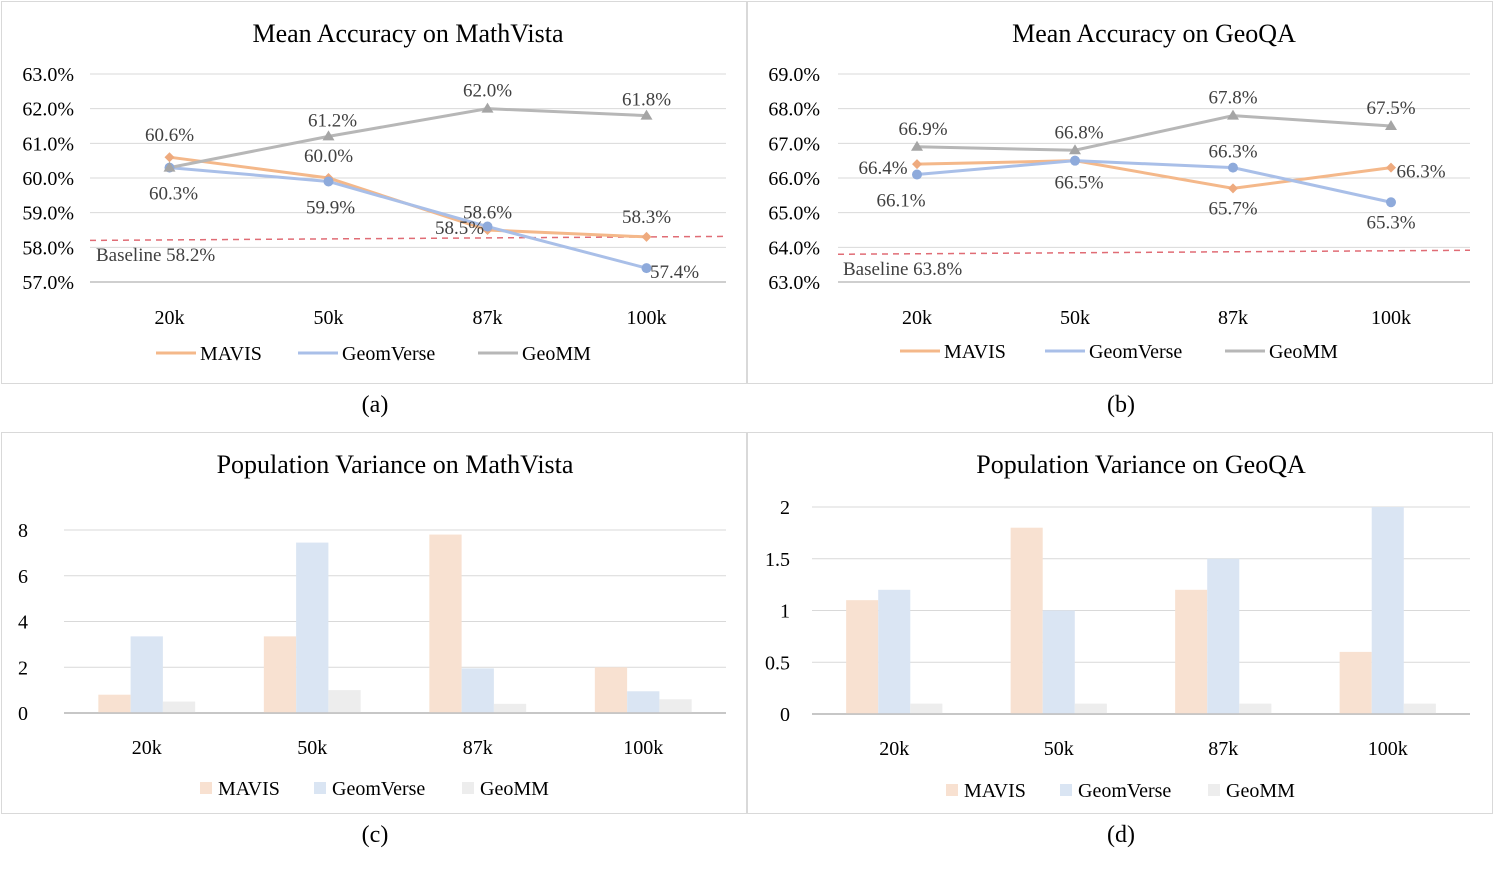 The height and width of the screenshot is (871, 1495). Describe the element at coordinates (328, 156) in the screenshot. I see `chart-a-series-mavis-data-label: 60.0%` at that location.